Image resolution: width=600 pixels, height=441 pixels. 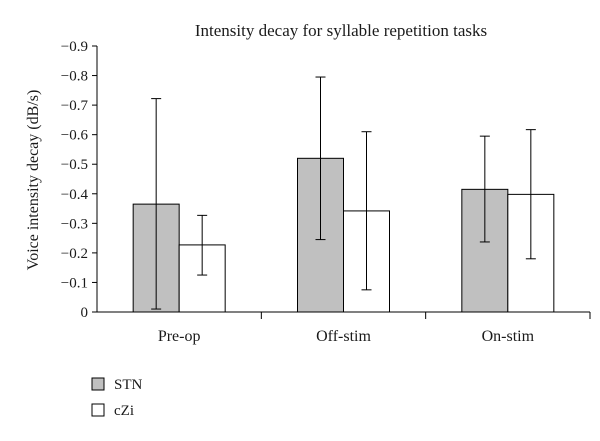 What do you see at coordinates (74, 254) in the screenshot?
I see `y-tick-label: −0.2` at bounding box center [74, 254].